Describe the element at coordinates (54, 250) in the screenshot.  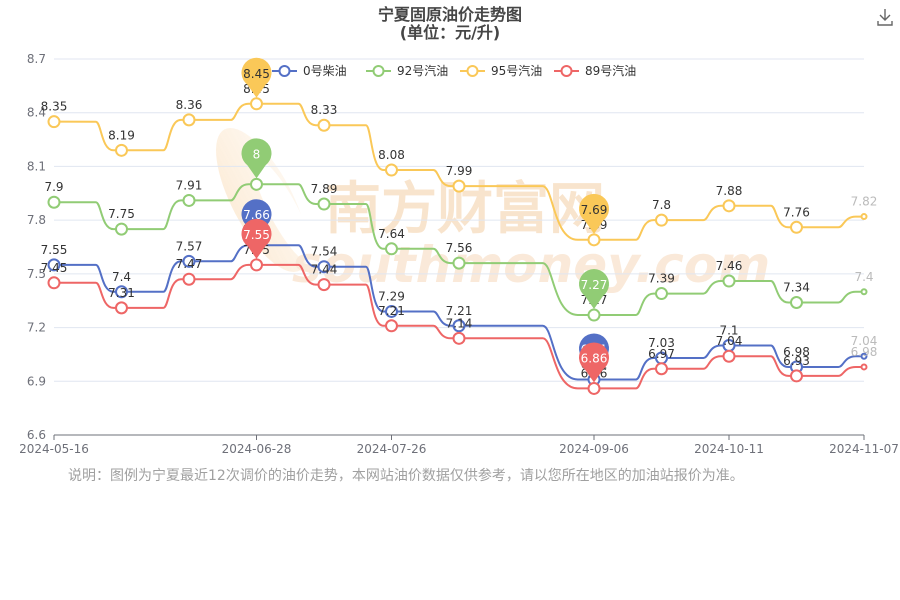
I see `data-label: 7.55` at that location.